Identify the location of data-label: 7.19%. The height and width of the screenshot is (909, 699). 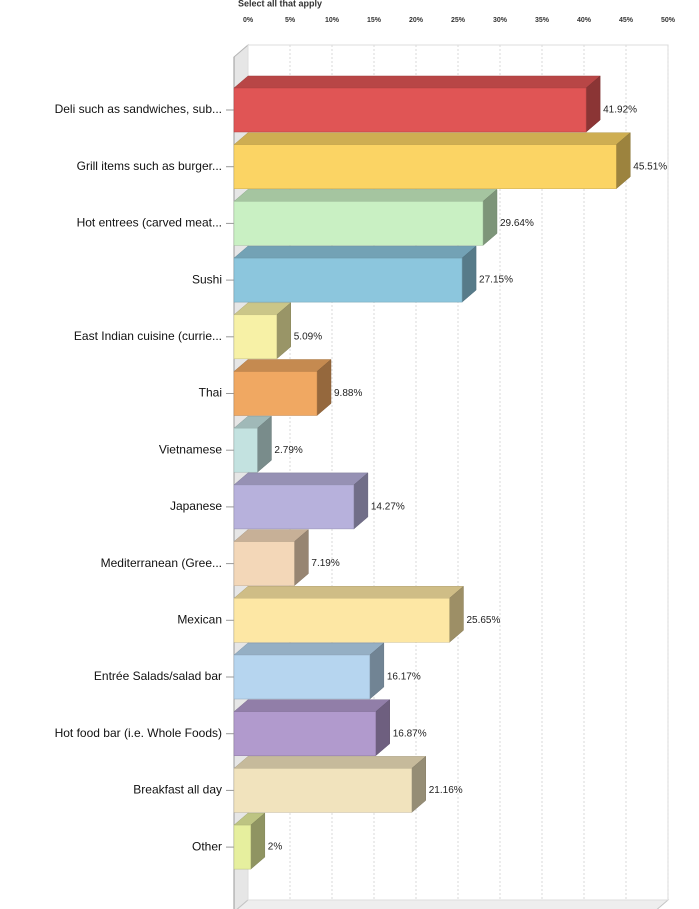
(325, 563).